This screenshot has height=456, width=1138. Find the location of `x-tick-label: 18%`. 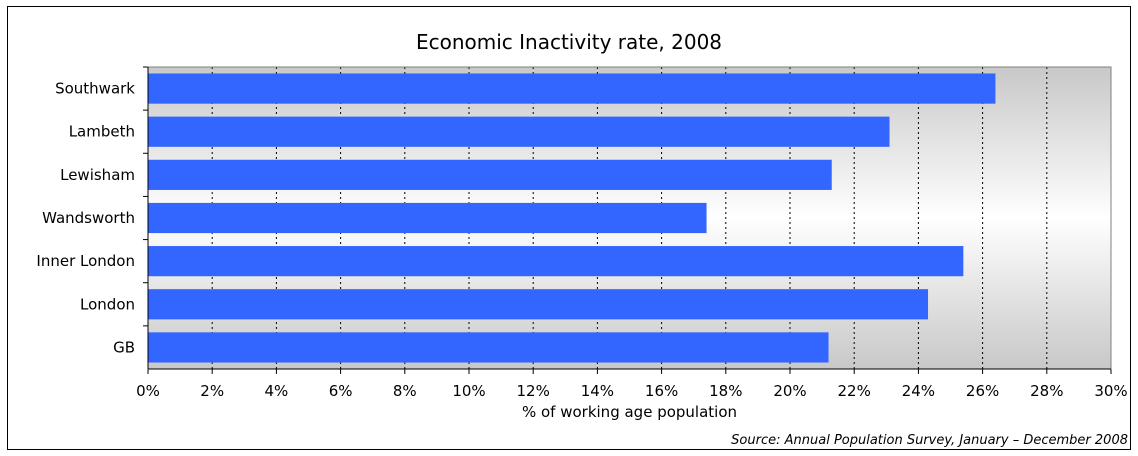

x-tick-label: 18% is located at coordinates (725, 391).